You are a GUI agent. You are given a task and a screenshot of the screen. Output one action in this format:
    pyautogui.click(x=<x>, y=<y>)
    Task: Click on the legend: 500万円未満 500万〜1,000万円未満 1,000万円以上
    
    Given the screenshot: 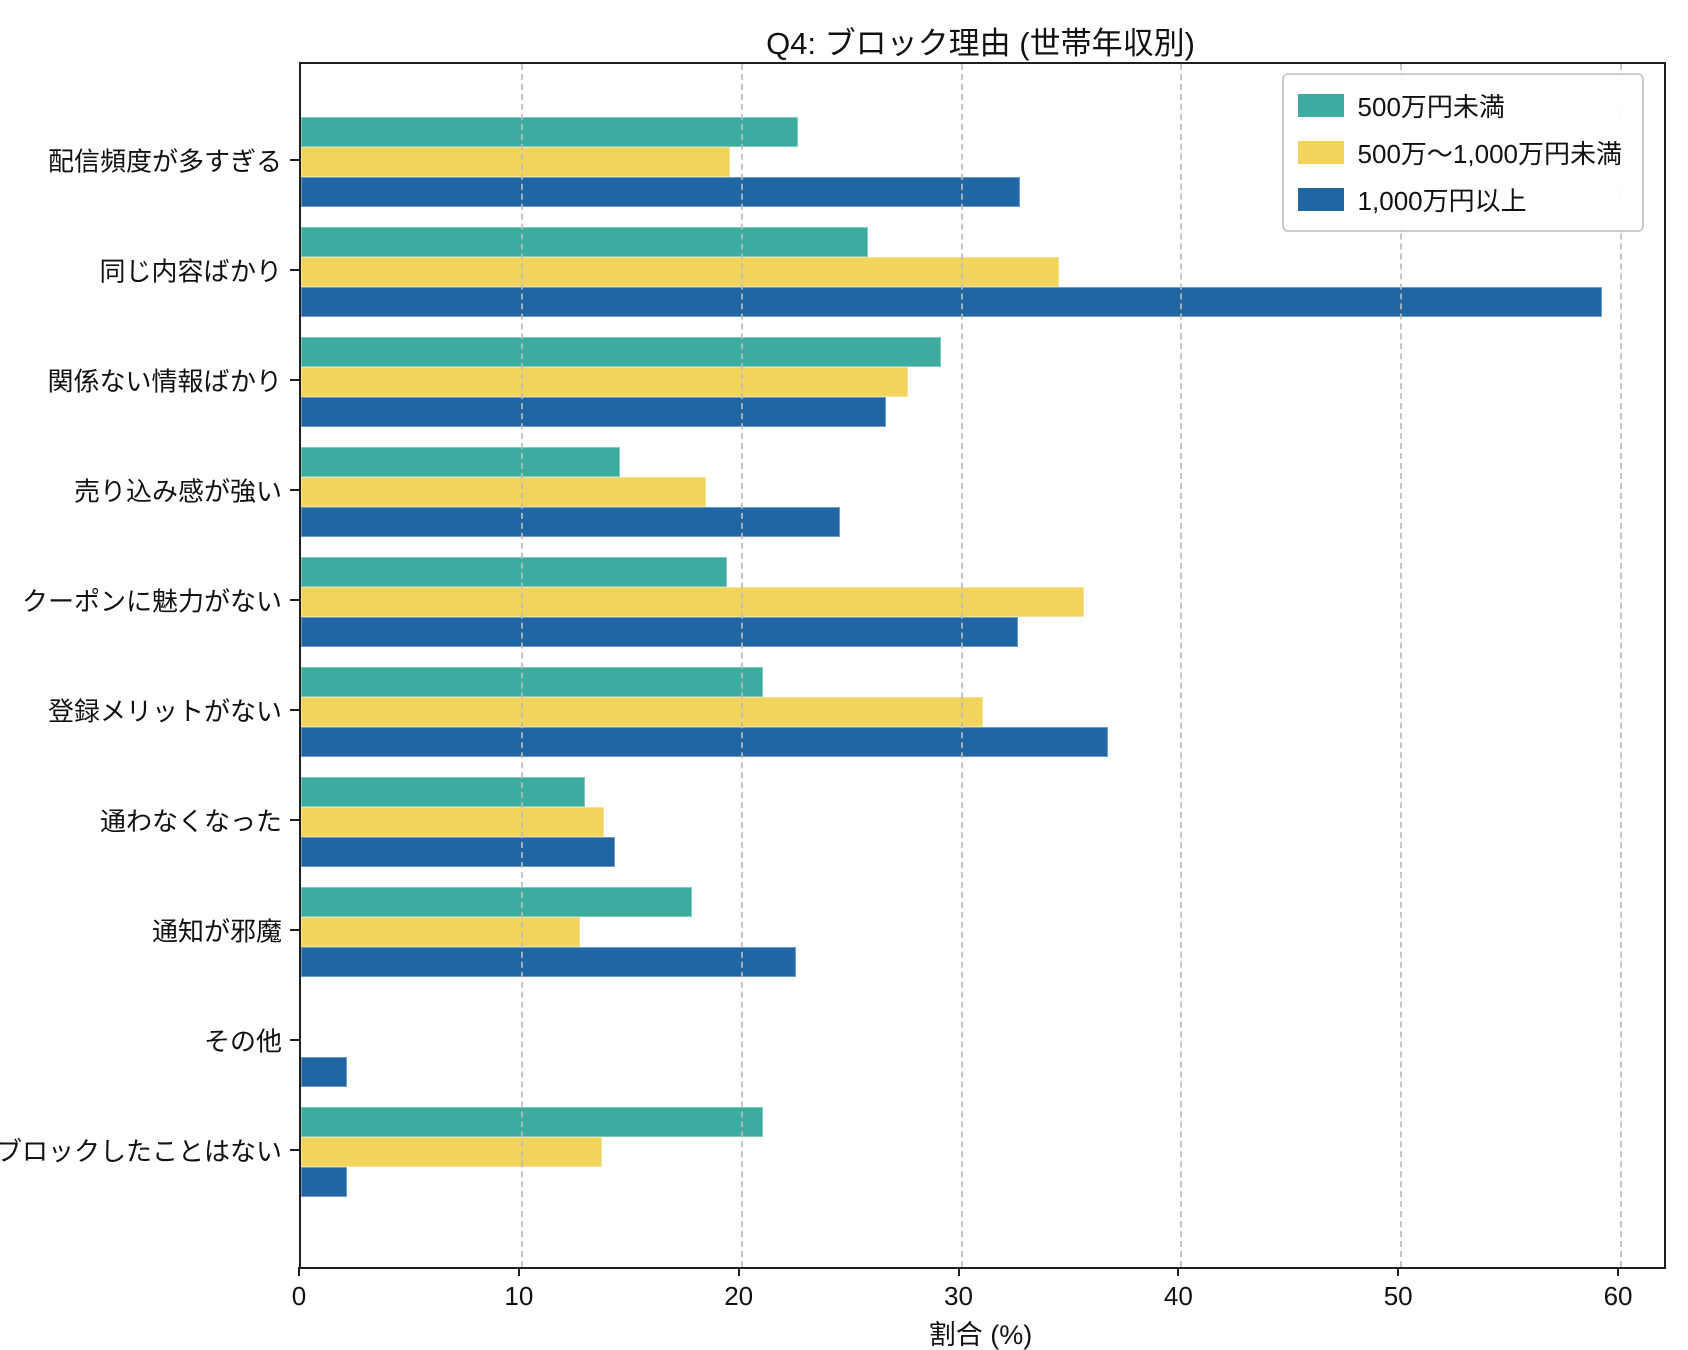 What is the action you would take?
    pyautogui.click(x=1462, y=152)
    